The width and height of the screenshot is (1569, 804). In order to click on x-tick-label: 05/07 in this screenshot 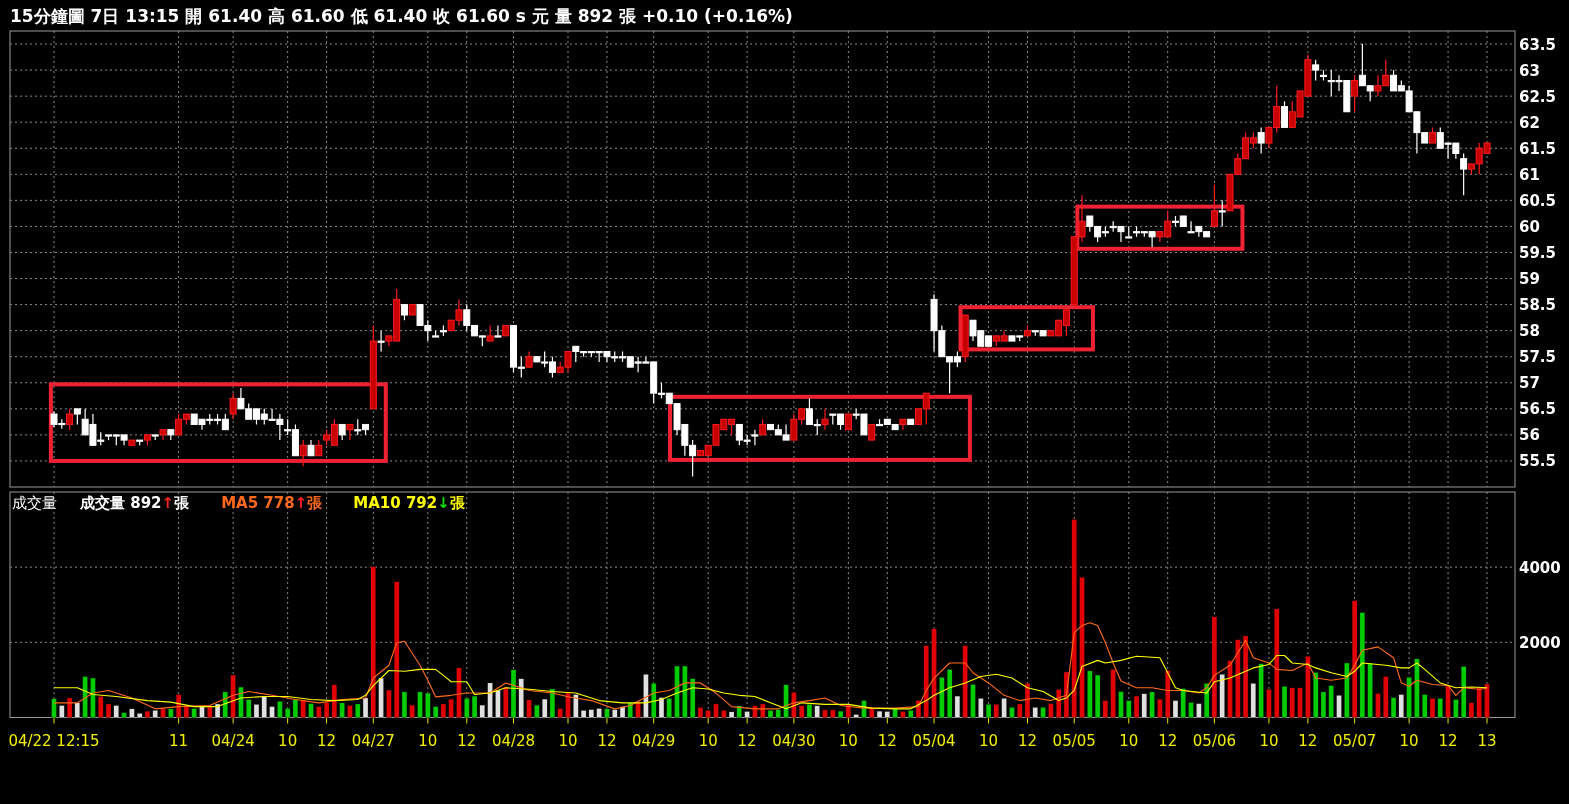, I will do `click(1354, 741)`.